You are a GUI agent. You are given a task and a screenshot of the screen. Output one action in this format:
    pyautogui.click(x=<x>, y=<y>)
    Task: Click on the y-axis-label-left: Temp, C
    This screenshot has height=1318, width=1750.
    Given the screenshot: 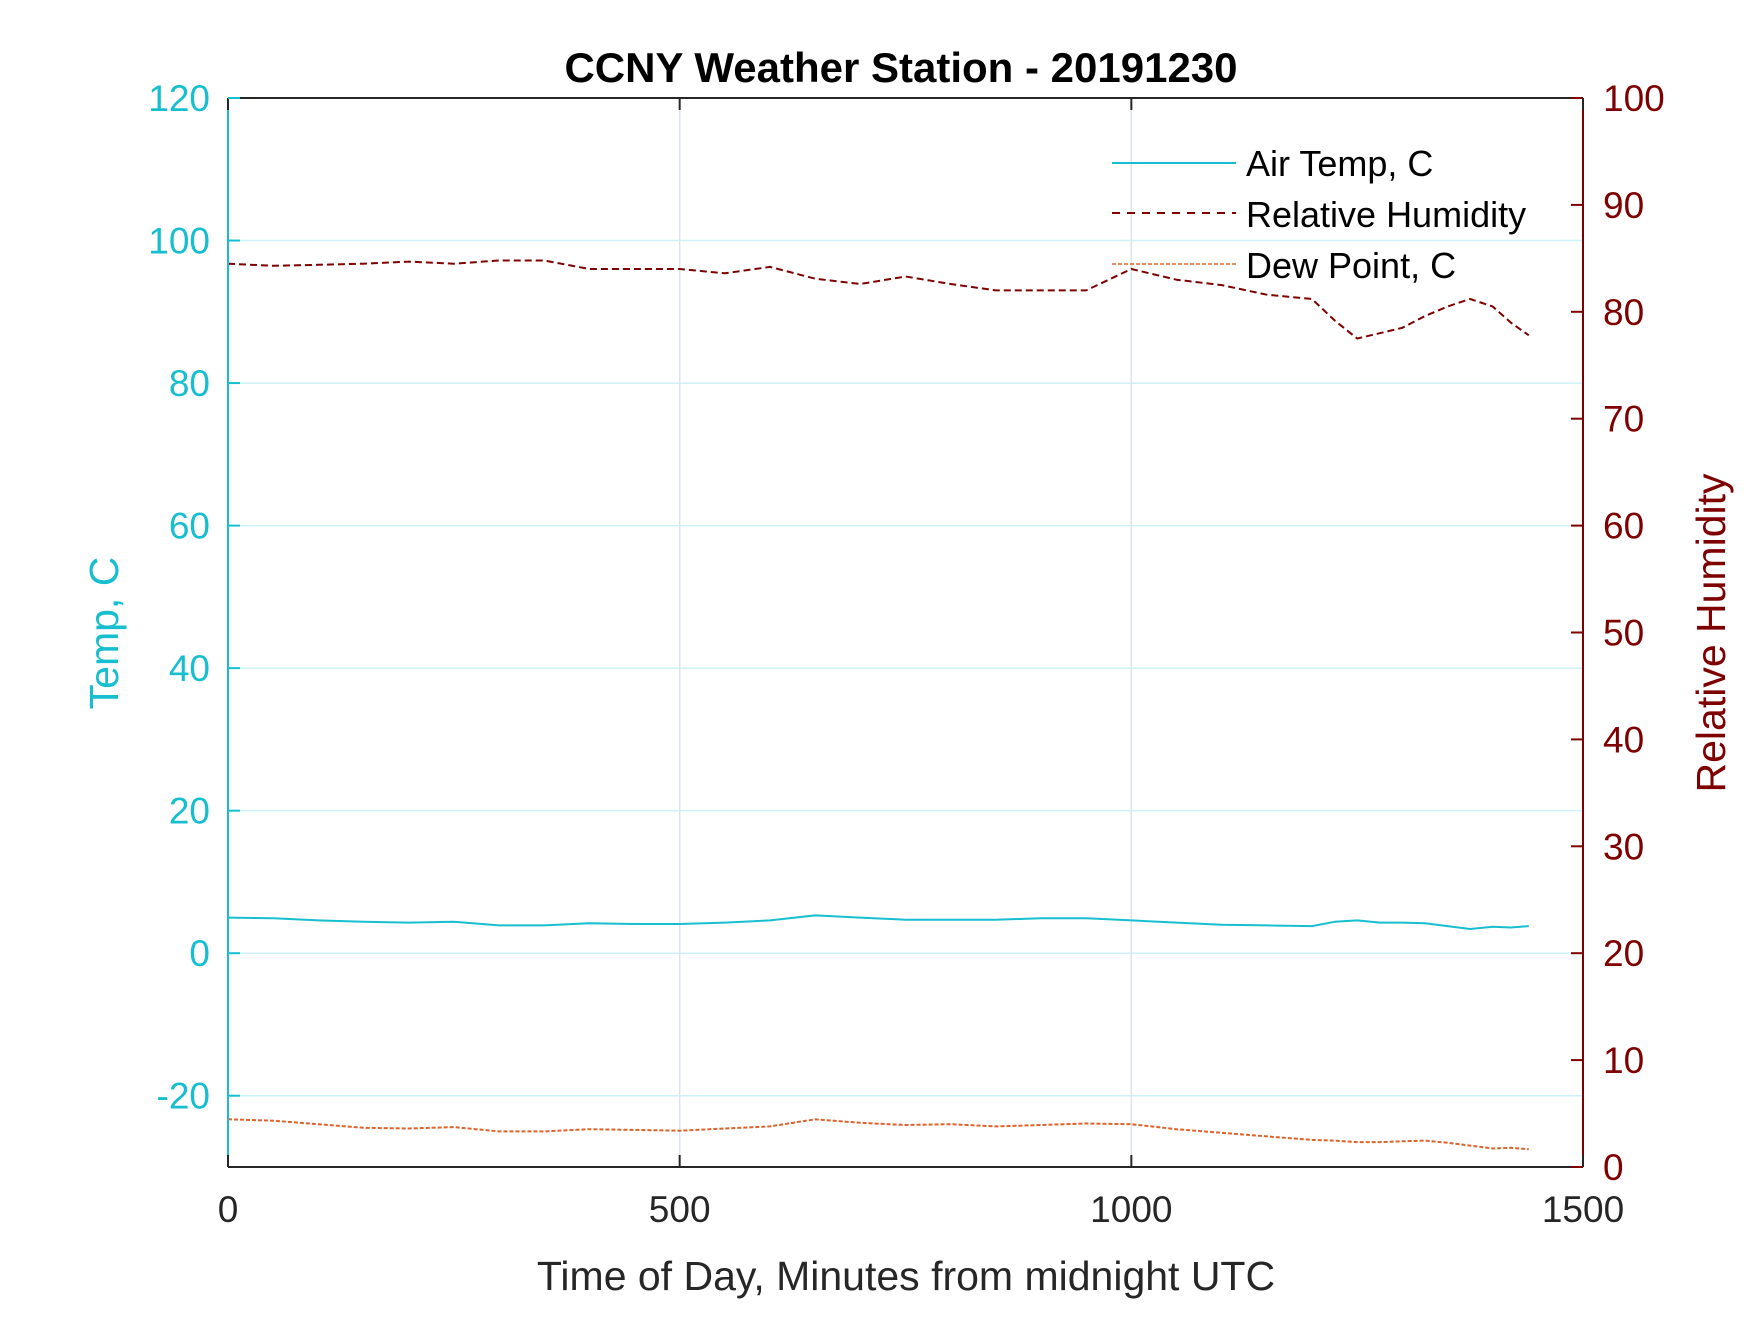 What is the action you would take?
    pyautogui.click(x=104, y=633)
    